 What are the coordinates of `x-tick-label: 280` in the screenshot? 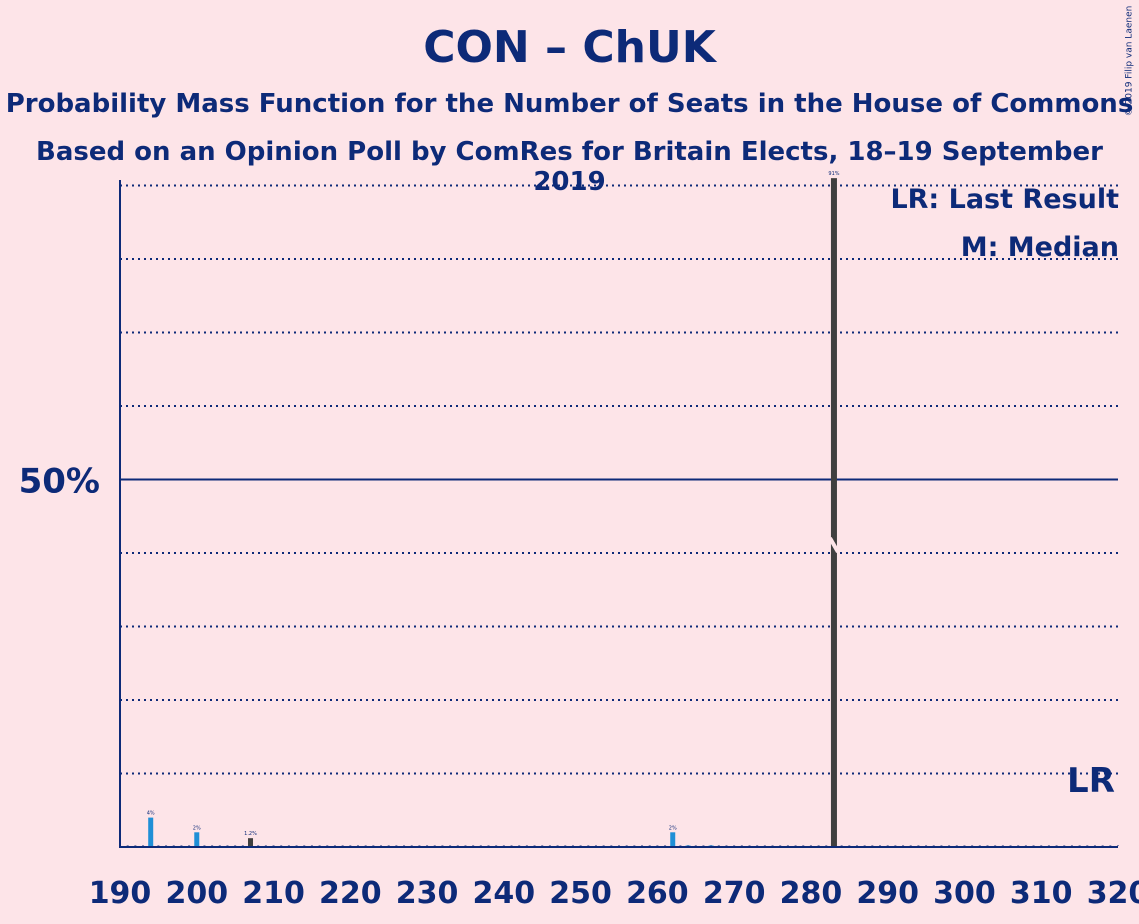 It's located at (811, 893).